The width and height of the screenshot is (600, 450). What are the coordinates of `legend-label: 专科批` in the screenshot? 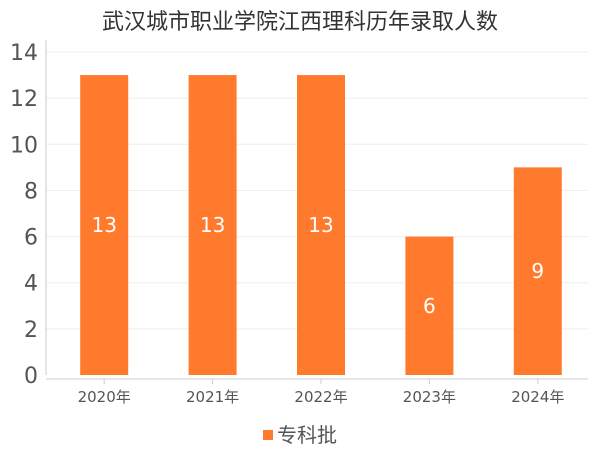 It's located at (307, 435).